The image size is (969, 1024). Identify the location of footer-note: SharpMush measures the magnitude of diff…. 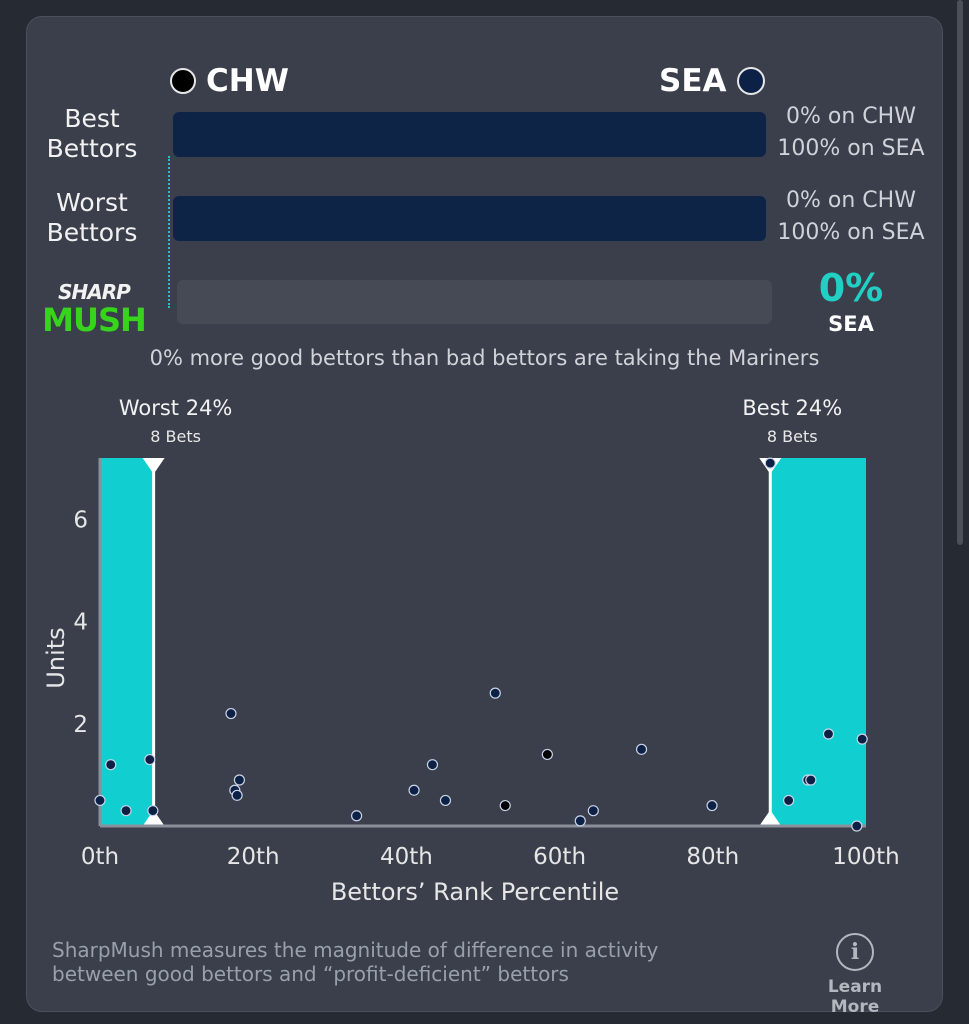
(355, 962).